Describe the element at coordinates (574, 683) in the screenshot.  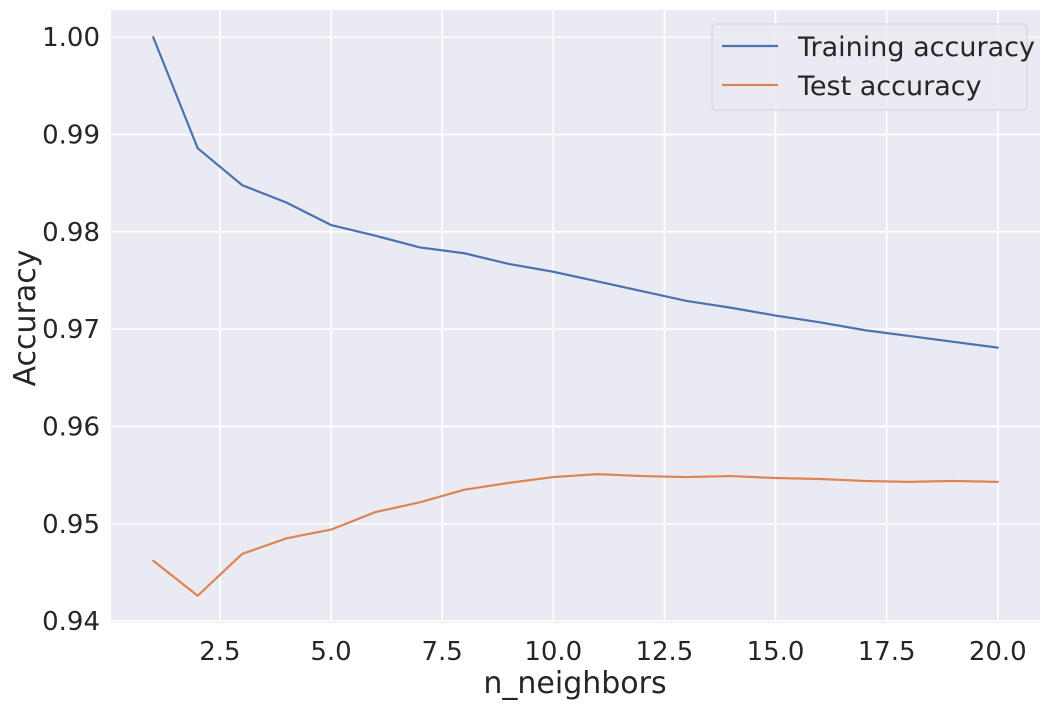
I see `x-axis-label: n_neighbors` at that location.